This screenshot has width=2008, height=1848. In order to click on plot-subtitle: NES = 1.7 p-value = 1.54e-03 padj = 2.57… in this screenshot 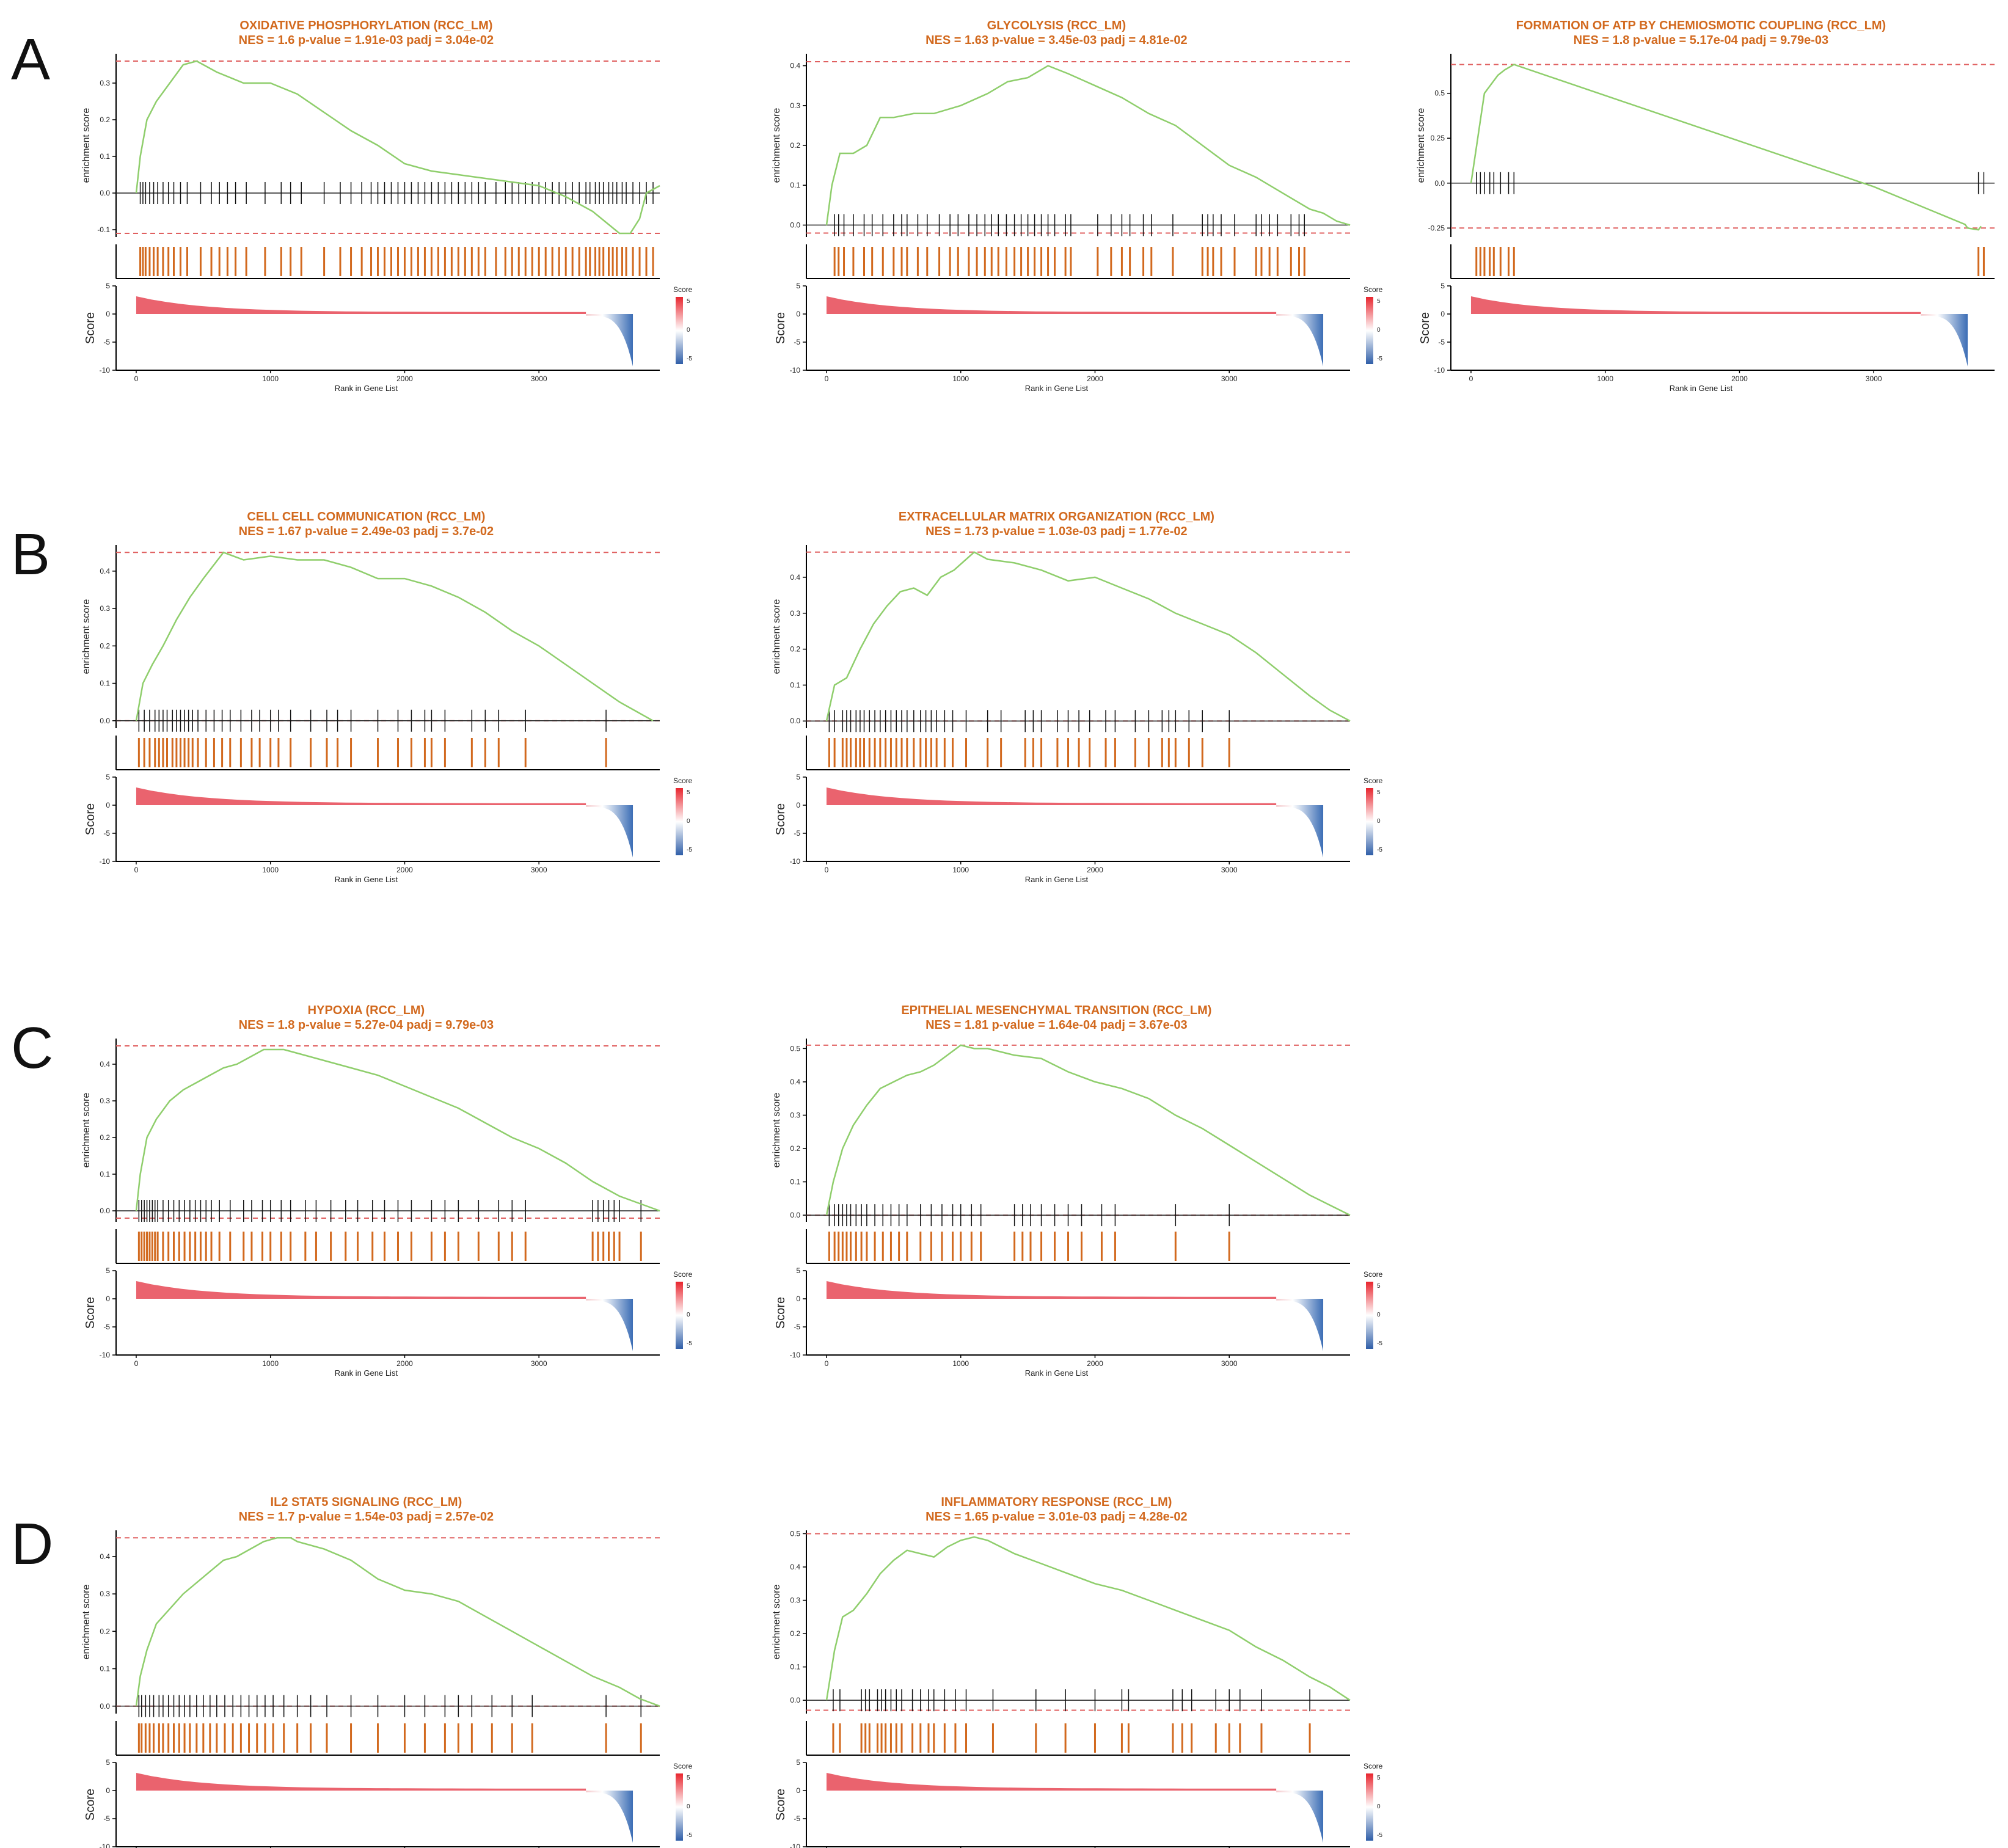, I will do `click(366, 1517)`.